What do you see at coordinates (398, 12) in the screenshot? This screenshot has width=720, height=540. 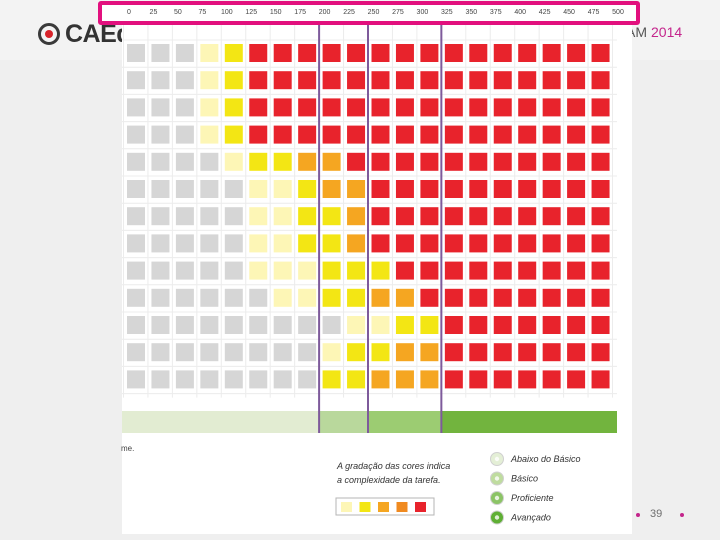 I see `x-tick-label: 275` at bounding box center [398, 12].